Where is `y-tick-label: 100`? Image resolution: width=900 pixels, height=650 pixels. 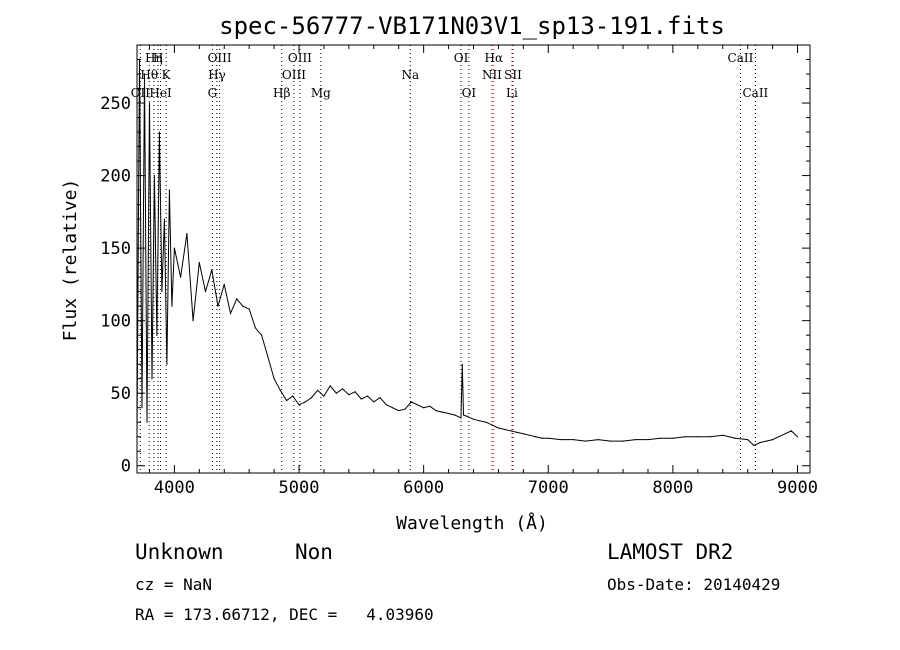
y-tick-label: 100 is located at coordinates (115, 322).